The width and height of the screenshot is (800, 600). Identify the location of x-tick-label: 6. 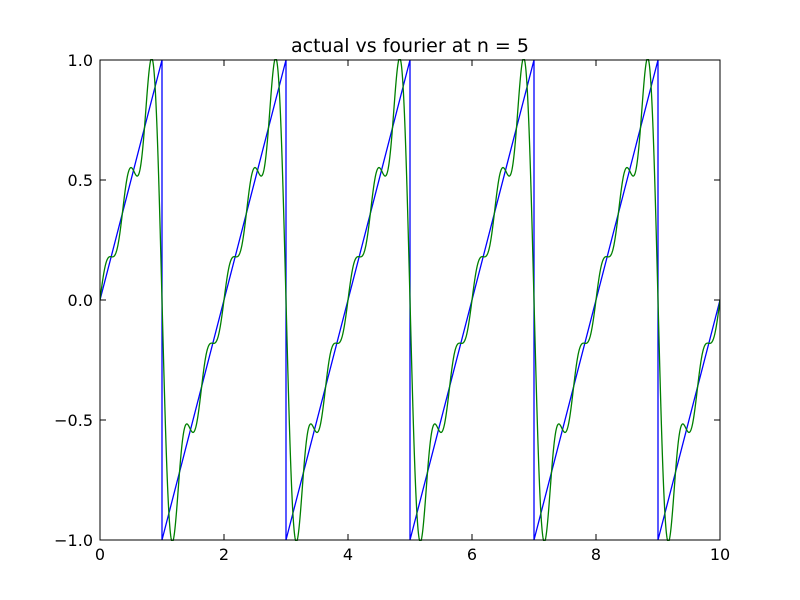
(472, 554).